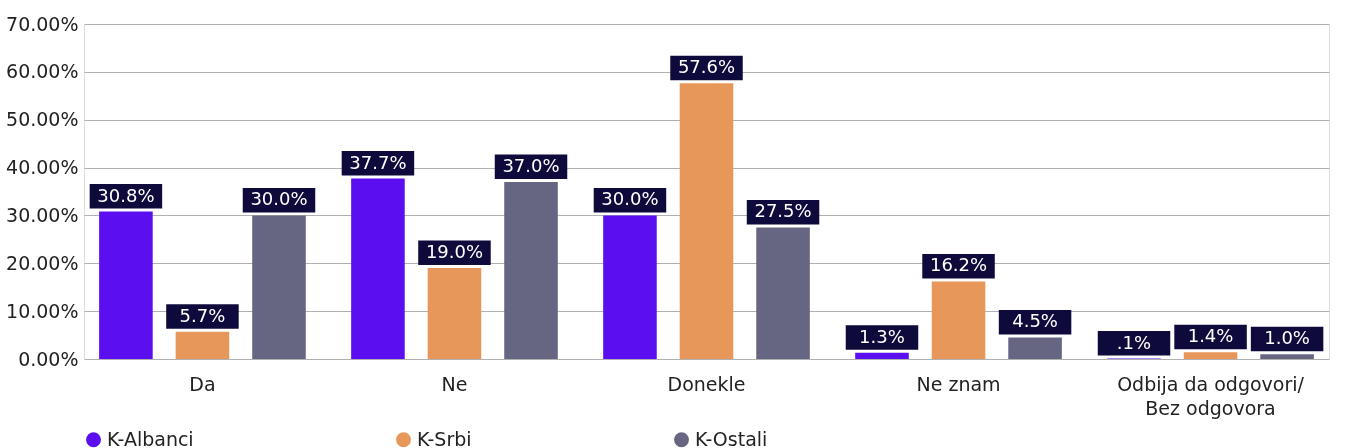  What do you see at coordinates (1210, 336) in the screenshot?
I see `data-label: 1.4%` at bounding box center [1210, 336].